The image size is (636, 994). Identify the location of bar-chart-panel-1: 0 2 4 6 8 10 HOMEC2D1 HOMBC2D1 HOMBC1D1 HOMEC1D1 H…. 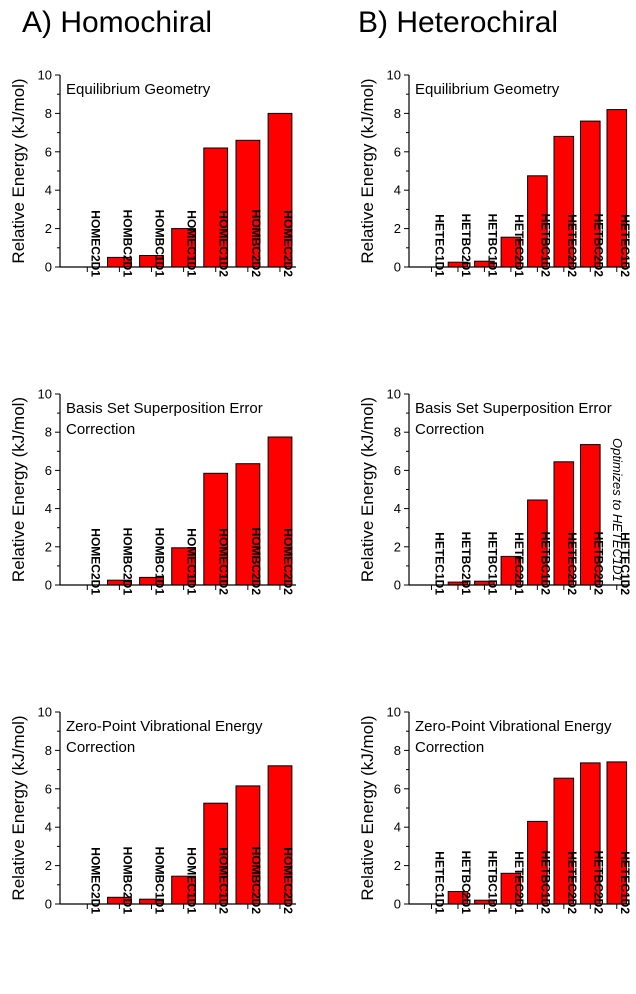
(152, 173).